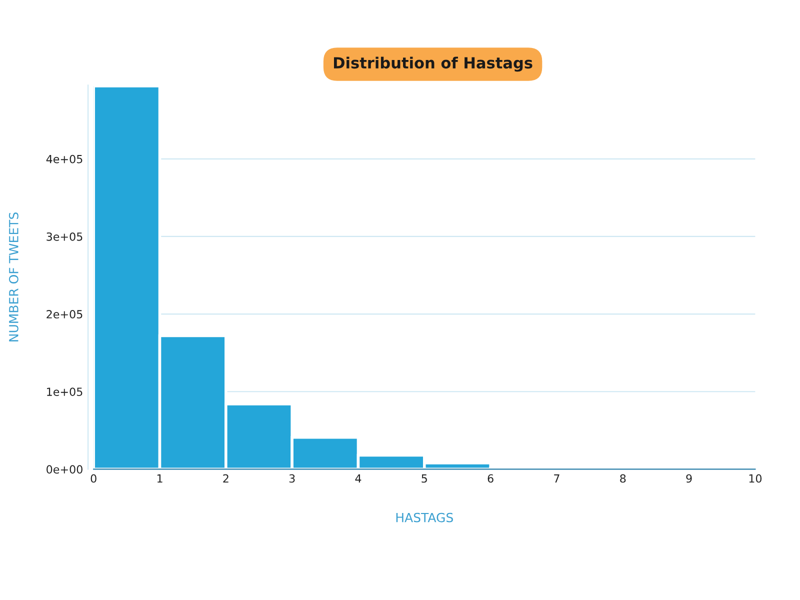 The image size is (800, 600). Describe the element at coordinates (64, 392) in the screenshot. I see `y-tick-label: 1e+05` at that location.